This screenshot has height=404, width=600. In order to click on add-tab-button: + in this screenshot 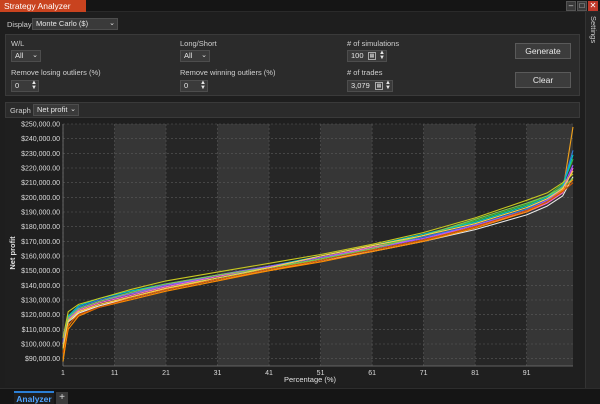, I will do `click(62, 398)`.